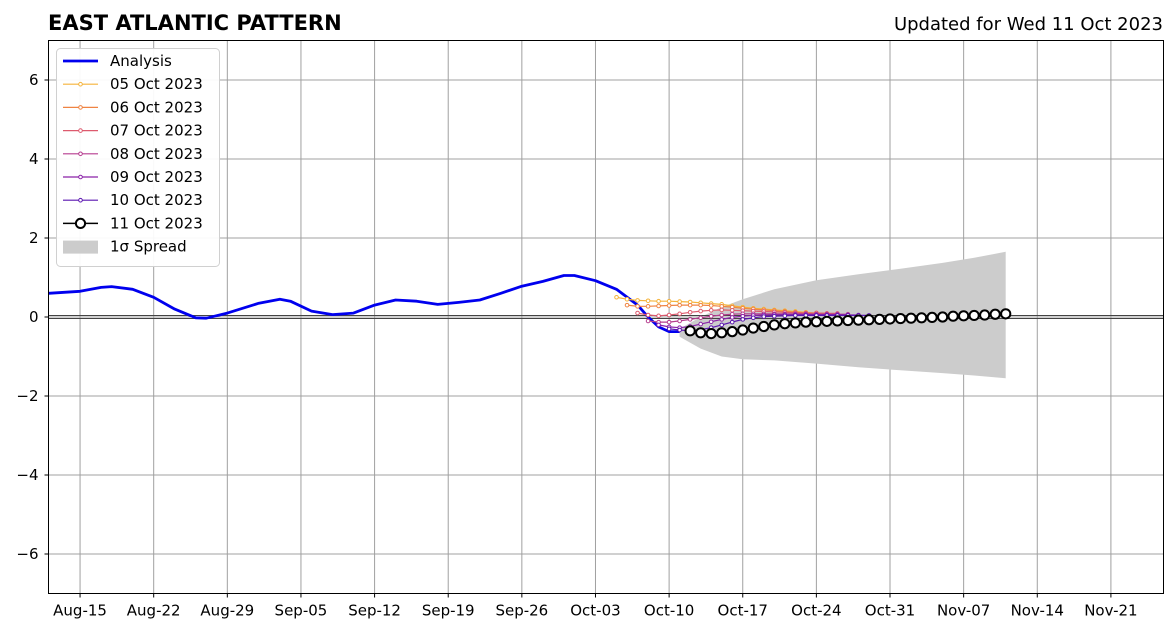 The width and height of the screenshot is (1176, 633). What do you see at coordinates (227, 611) in the screenshot?
I see `x-tick-label: Aug-29` at bounding box center [227, 611].